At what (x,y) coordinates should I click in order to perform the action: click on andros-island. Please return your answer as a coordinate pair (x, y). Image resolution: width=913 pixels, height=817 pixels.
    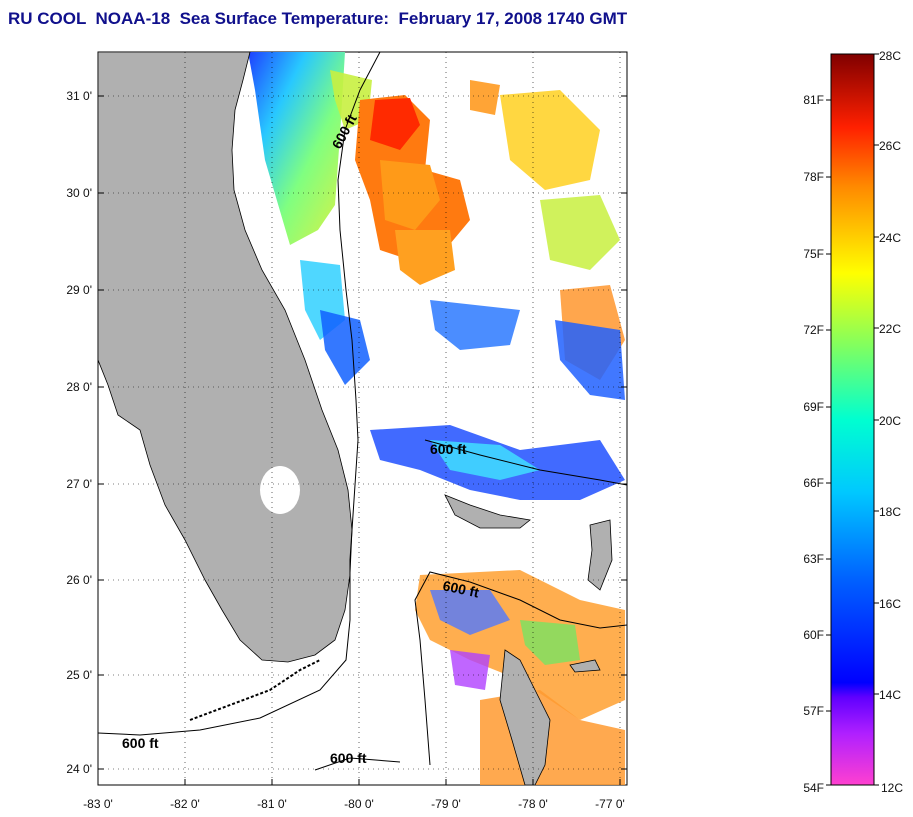
    Looking at the image, I should click on (525, 717).